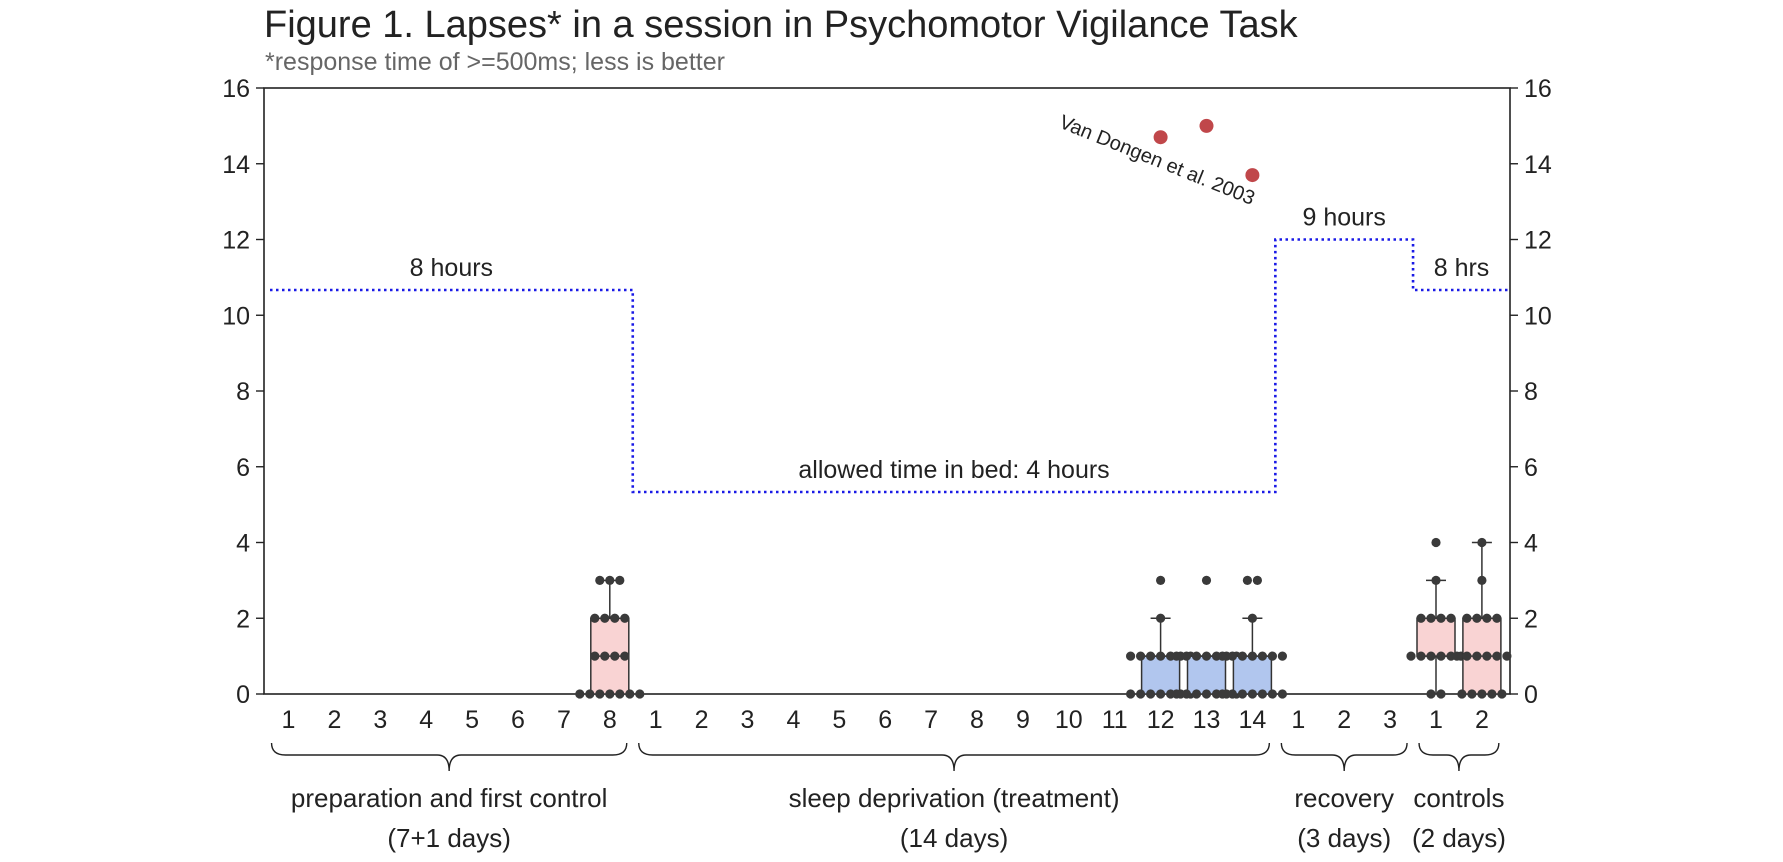 This screenshot has width=1783, height=862. I want to click on group-sublabel: (7+1 days), so click(449, 838).